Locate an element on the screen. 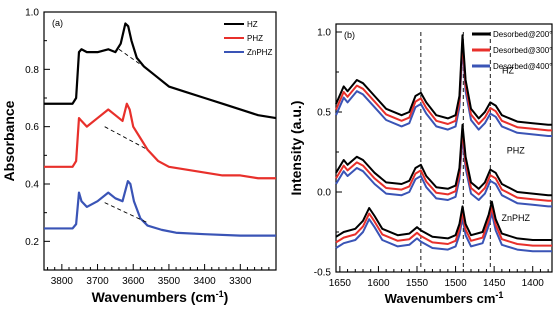 This screenshot has width=554, height=325. y-tick-label: 0.5 is located at coordinates (324, 113).